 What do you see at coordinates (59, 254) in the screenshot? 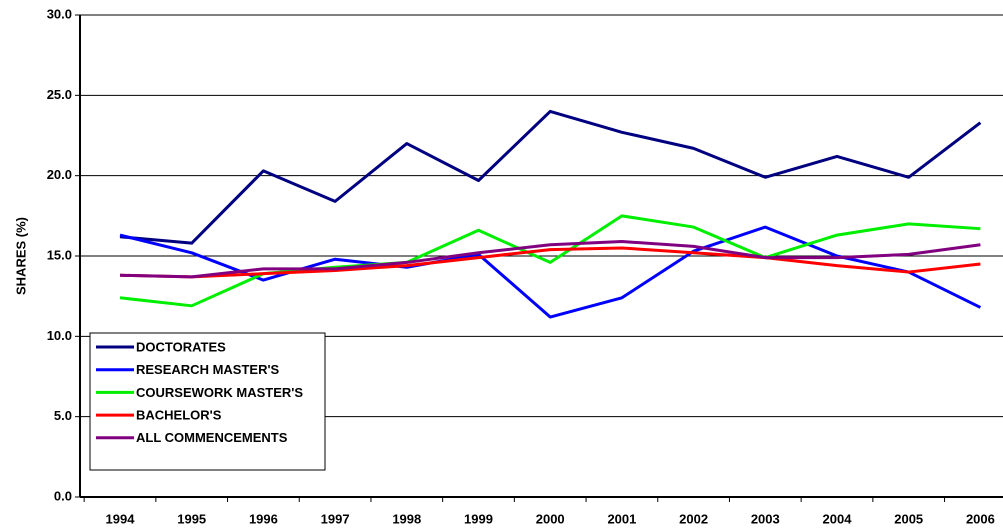
I see `y-tick-label: 15.0` at bounding box center [59, 254].